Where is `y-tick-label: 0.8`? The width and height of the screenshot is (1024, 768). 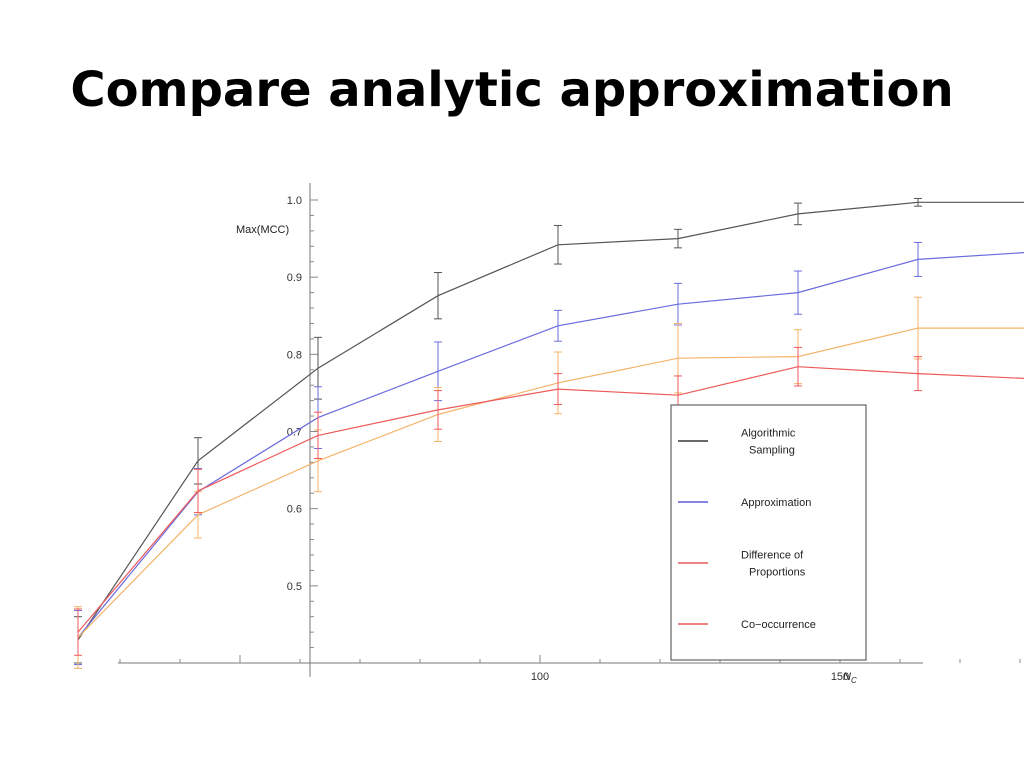
y-tick-label: 0.8 is located at coordinates (294, 355).